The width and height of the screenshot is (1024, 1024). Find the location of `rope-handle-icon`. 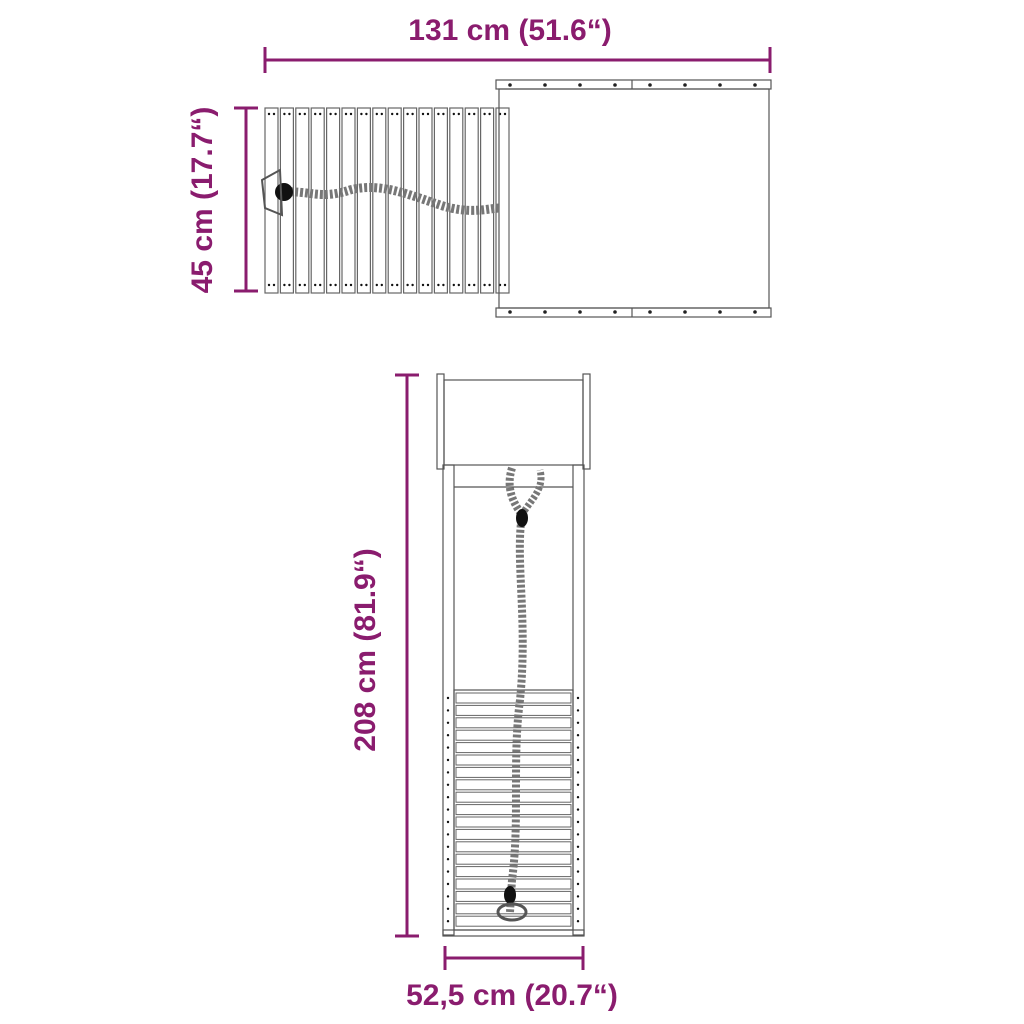

rope-handle-icon is located at coordinates (284, 192).